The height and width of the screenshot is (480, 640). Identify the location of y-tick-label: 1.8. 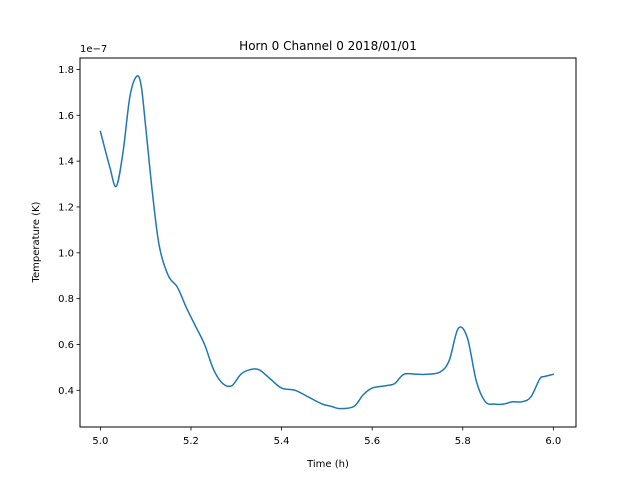
(66, 70).